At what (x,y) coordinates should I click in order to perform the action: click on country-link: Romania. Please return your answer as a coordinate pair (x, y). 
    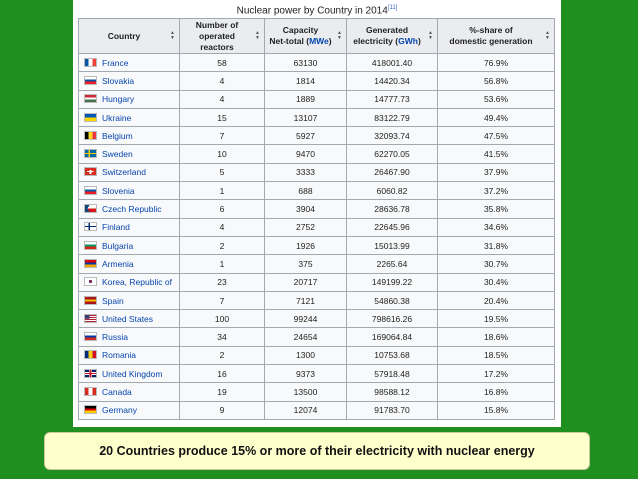
    Looking at the image, I should click on (119, 355).